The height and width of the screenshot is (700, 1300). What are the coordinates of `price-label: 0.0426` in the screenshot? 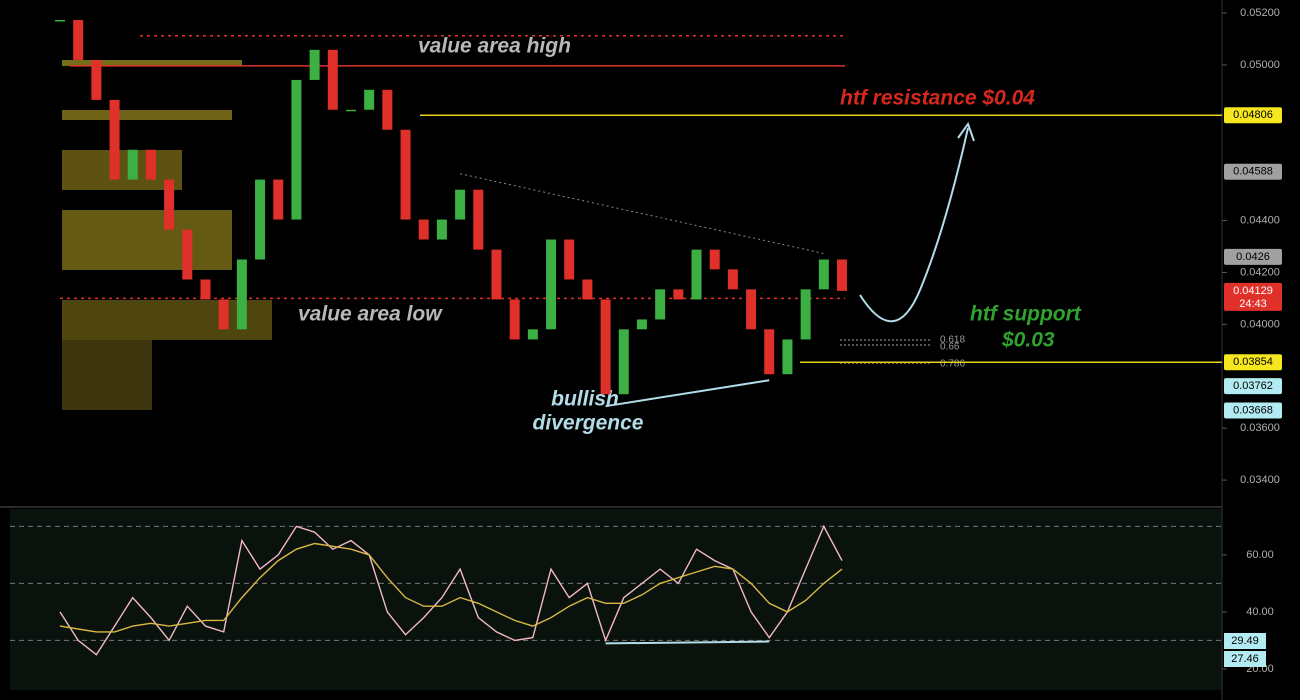 It's located at (1253, 257).